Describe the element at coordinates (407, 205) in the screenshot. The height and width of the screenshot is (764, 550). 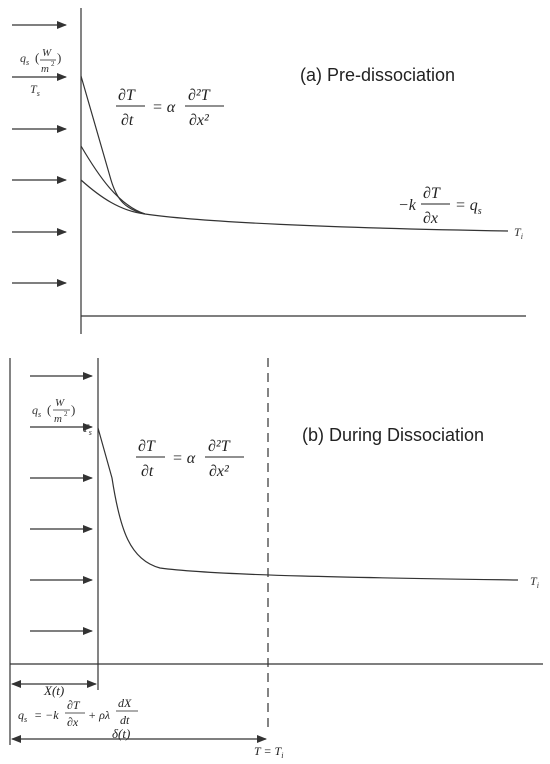
I see `svg-text: −k` at that location.